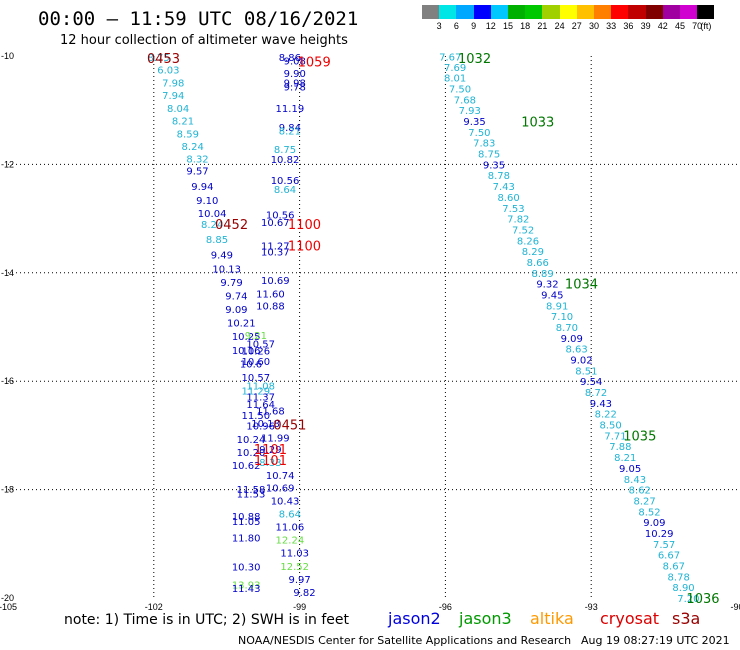 The height and width of the screenshot is (650, 740). Describe the element at coordinates (586, 371) in the screenshot. I see `wave-height-point: 8.51` at that location.